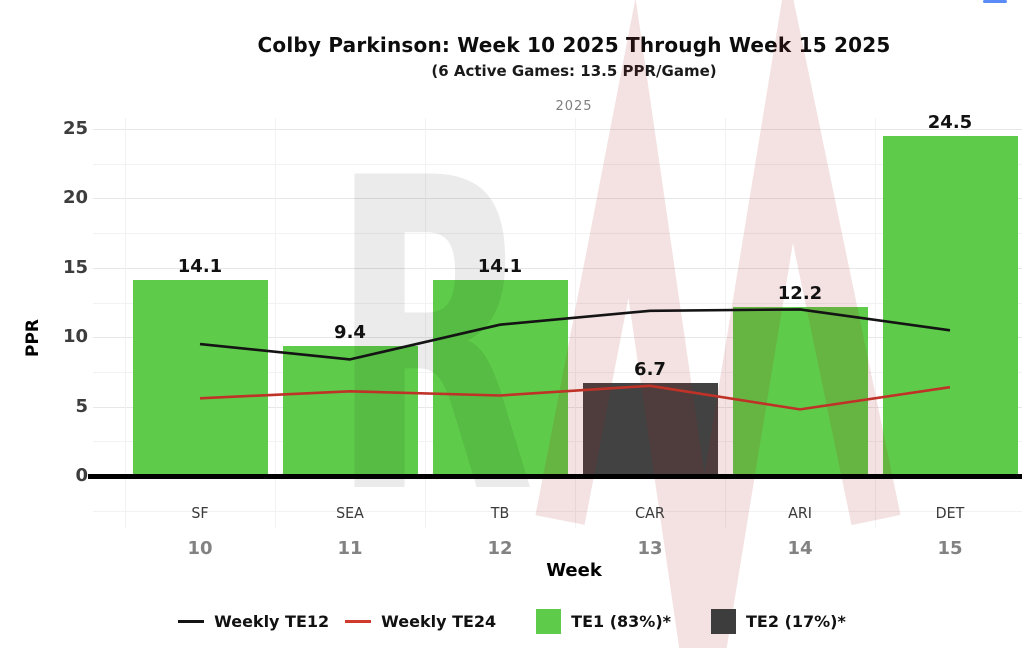  What do you see at coordinates (800, 293) in the screenshot?
I see `bar-value-label: 12.2` at bounding box center [800, 293].